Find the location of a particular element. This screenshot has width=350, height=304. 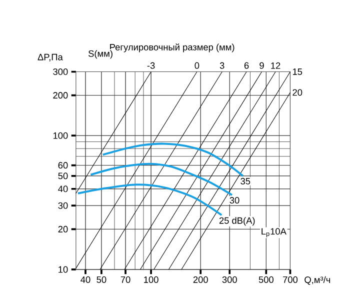

y-axis-title: ΔP,Па is located at coordinates (50, 58).